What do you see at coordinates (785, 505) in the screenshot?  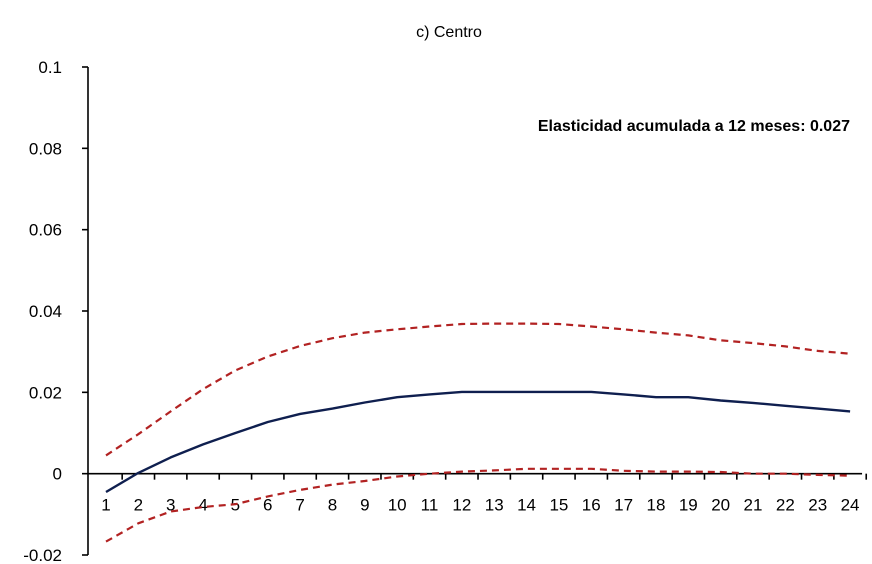 I see `x-tick-label: 22` at bounding box center [785, 505].